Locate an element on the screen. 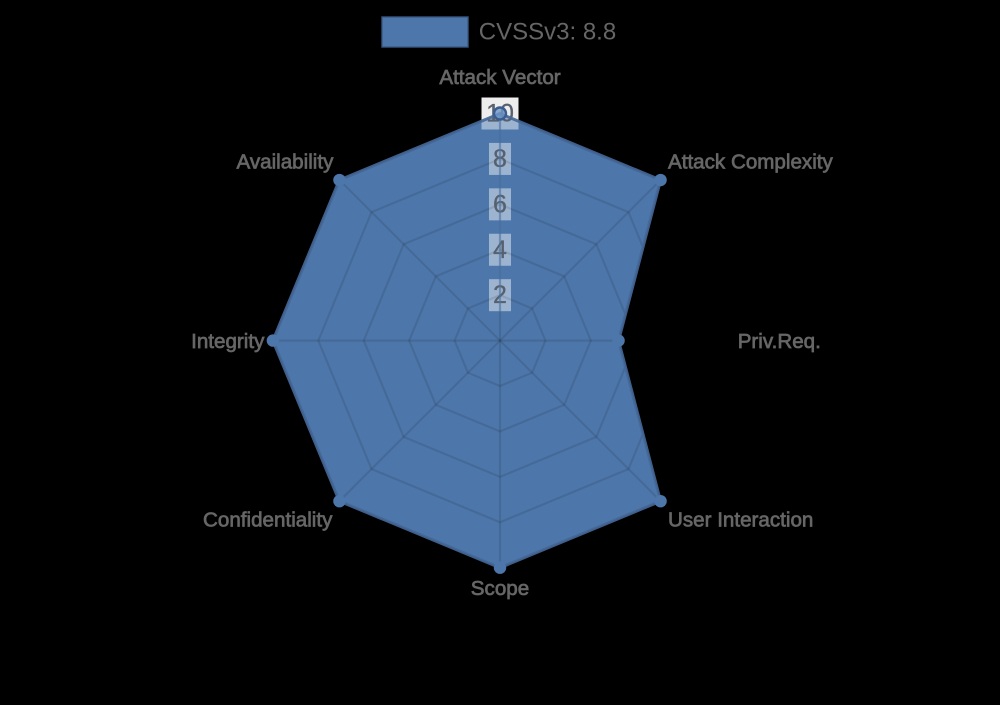  svg-text: Confidentiality is located at coordinates (268, 520).